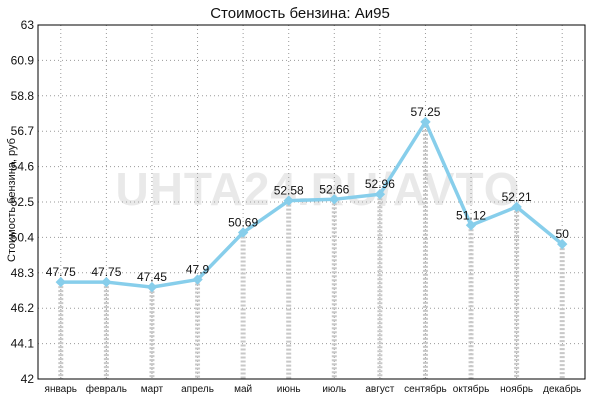  I want to click on x-tick-label: февраль, so click(106, 389).